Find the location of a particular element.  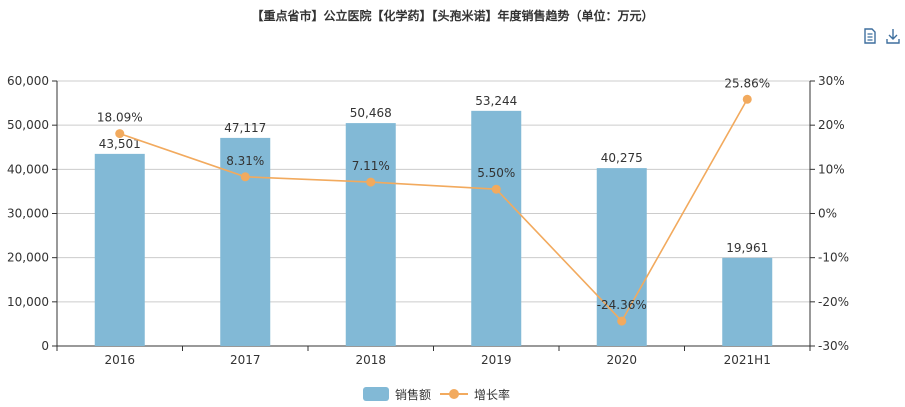

right-axis-tick-label: -10% is located at coordinates (833, 258).